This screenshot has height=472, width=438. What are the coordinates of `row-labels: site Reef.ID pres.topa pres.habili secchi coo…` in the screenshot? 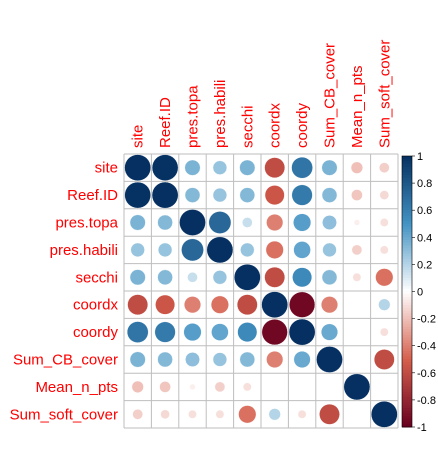 It's located at (64, 292).